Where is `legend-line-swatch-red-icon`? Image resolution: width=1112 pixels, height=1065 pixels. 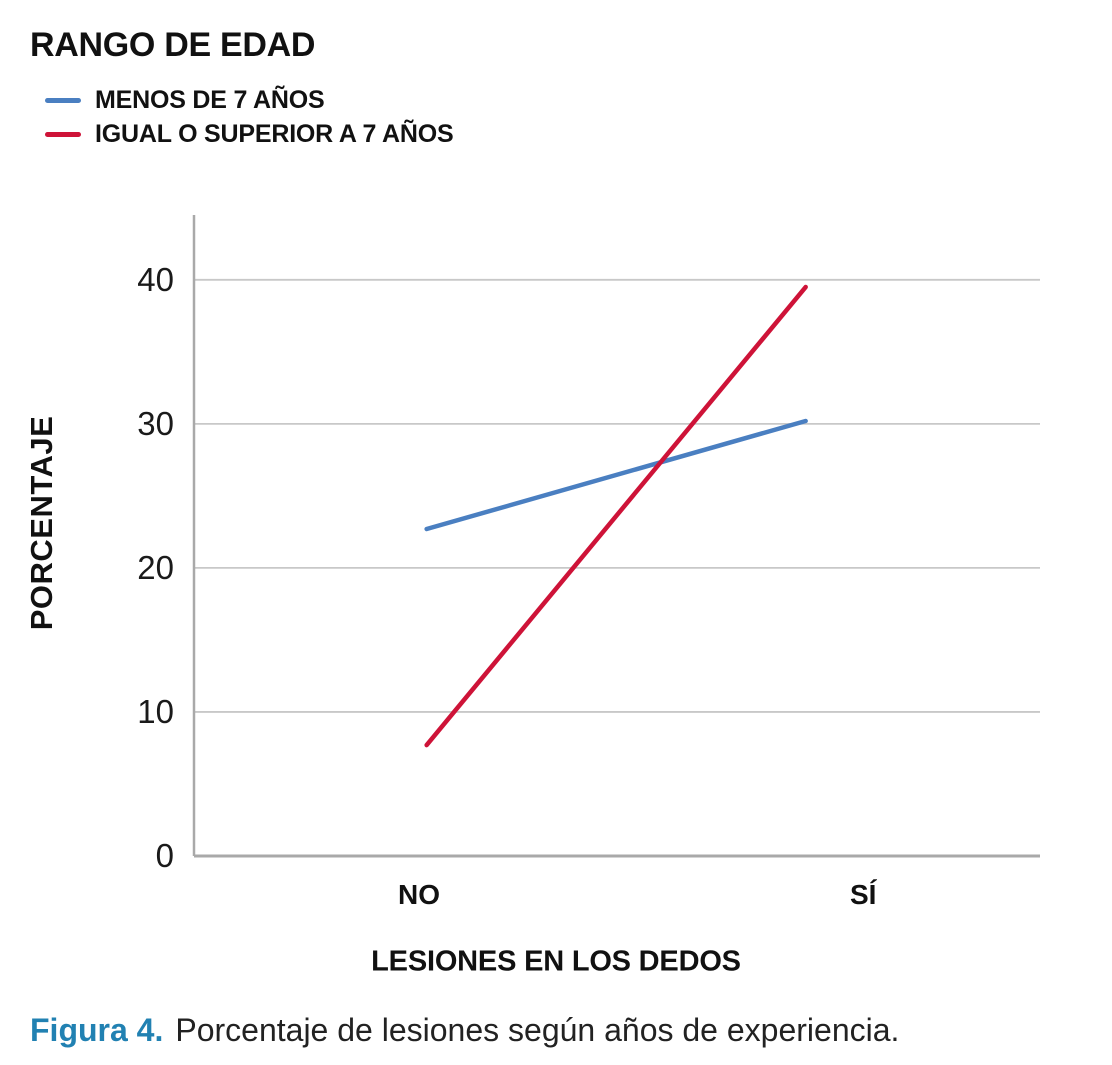
legend-line-swatch-red-icon is located at coordinates (63, 134).